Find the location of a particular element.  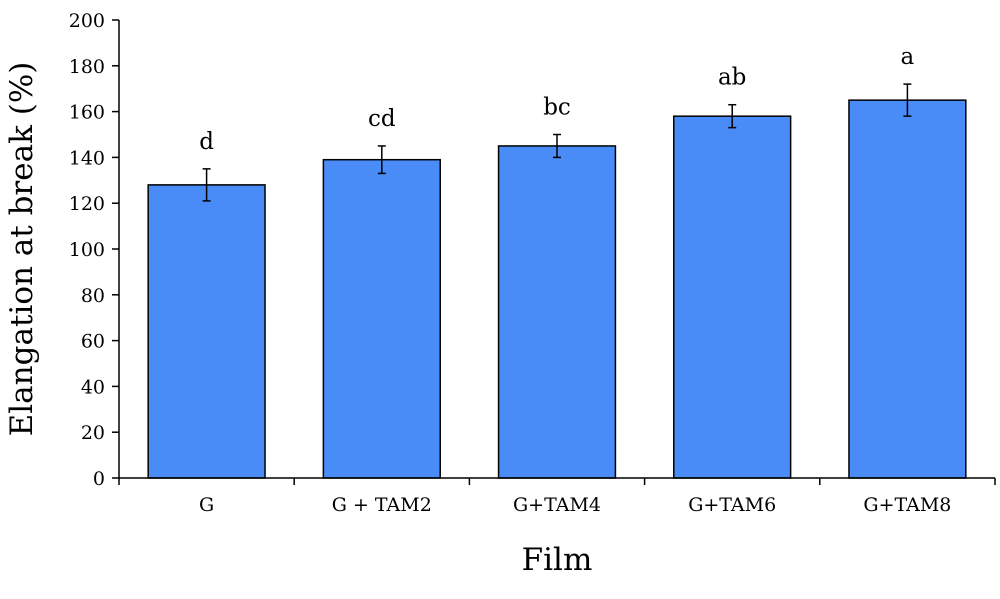

x-axis-ticks: G G + TAM2 G+TAM4 G+TAM6 G+TAM8 is located at coordinates (557, 497).